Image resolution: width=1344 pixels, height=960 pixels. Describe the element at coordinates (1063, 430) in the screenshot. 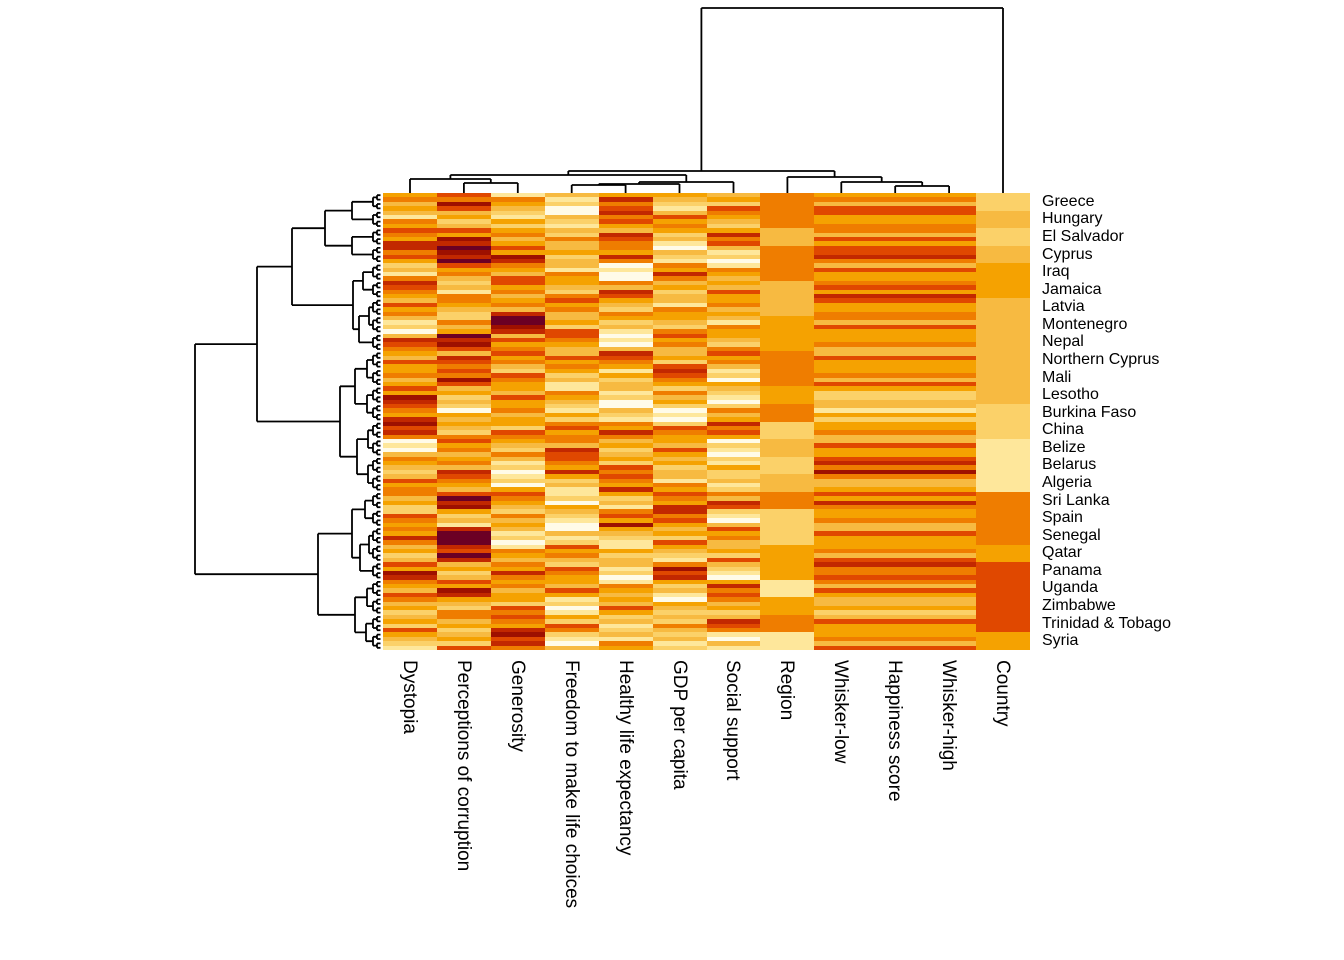

I see `row-label: China` at that location.